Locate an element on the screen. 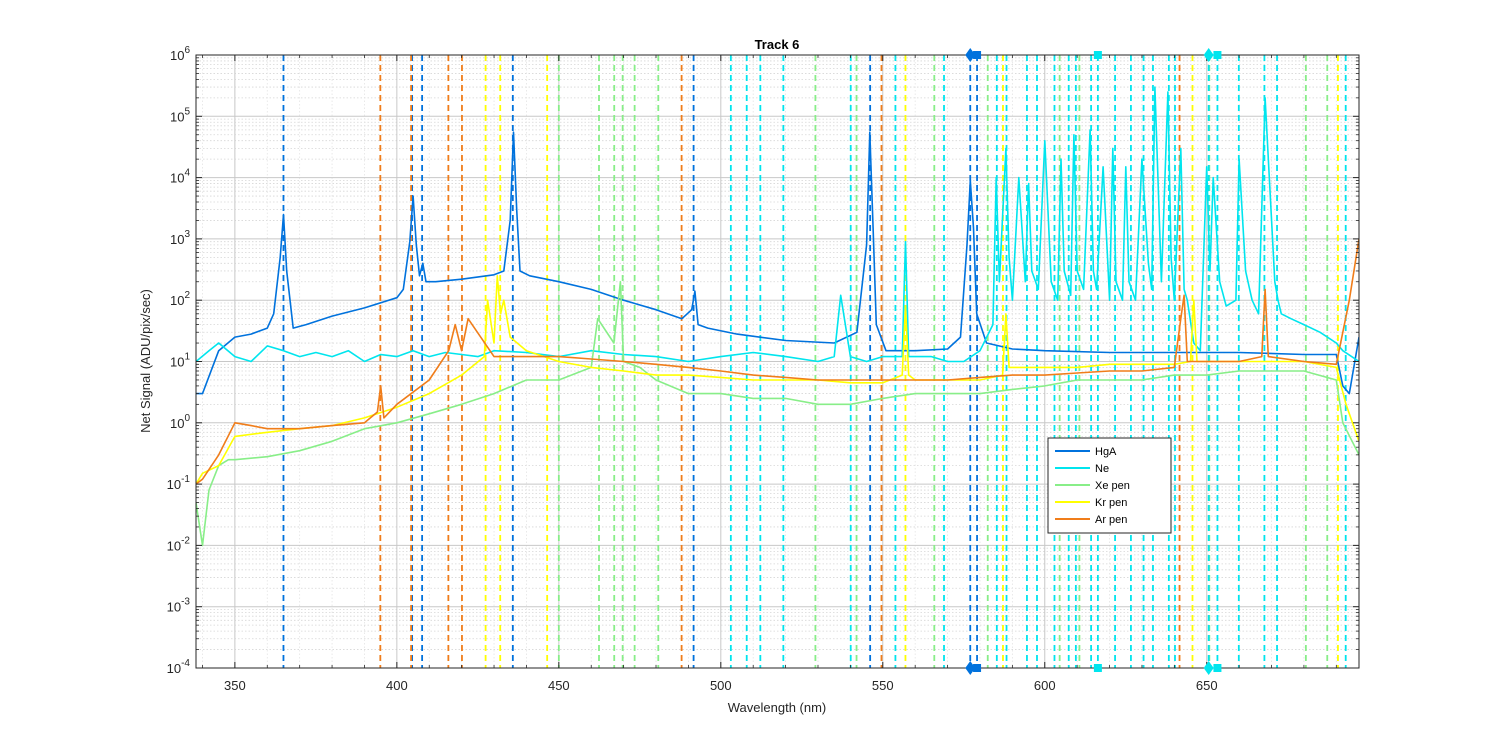 Image resolution: width=1500 pixels, height=750 pixels. y-tick-label: 10⁴ is located at coordinates (180, 177).